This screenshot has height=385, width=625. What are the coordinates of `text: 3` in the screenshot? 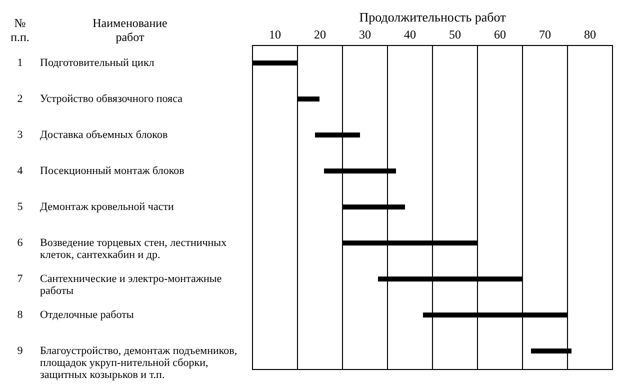 It's located at (20, 135).